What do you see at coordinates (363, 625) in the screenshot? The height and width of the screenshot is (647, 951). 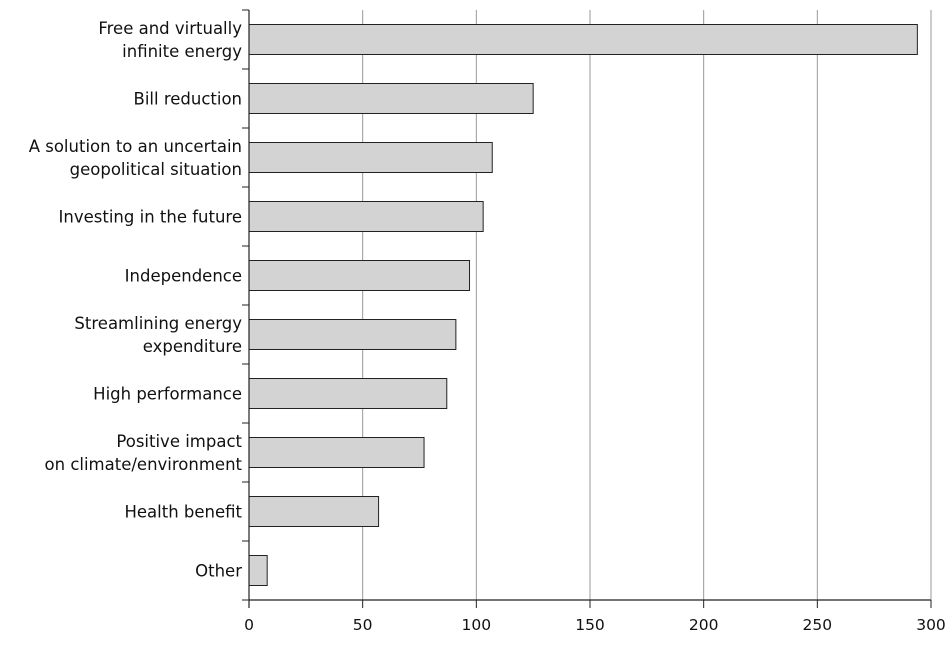 I see `x-tick-label-50: 50` at bounding box center [363, 625].